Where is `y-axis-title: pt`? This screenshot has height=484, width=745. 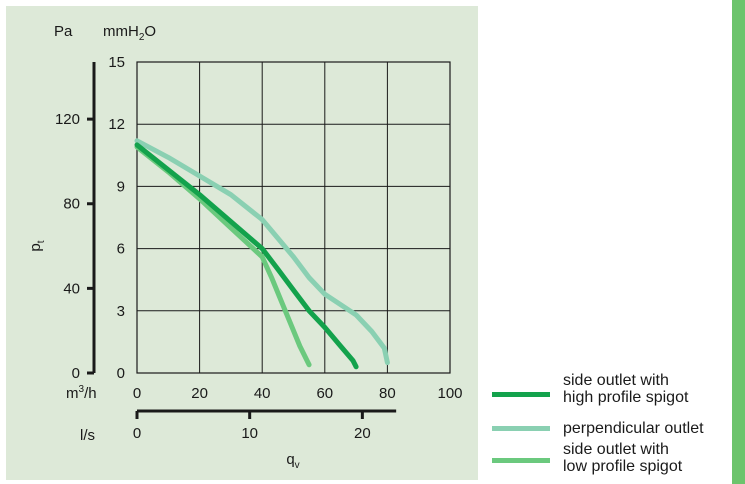
y-axis-title: pt is located at coordinates (37, 245).